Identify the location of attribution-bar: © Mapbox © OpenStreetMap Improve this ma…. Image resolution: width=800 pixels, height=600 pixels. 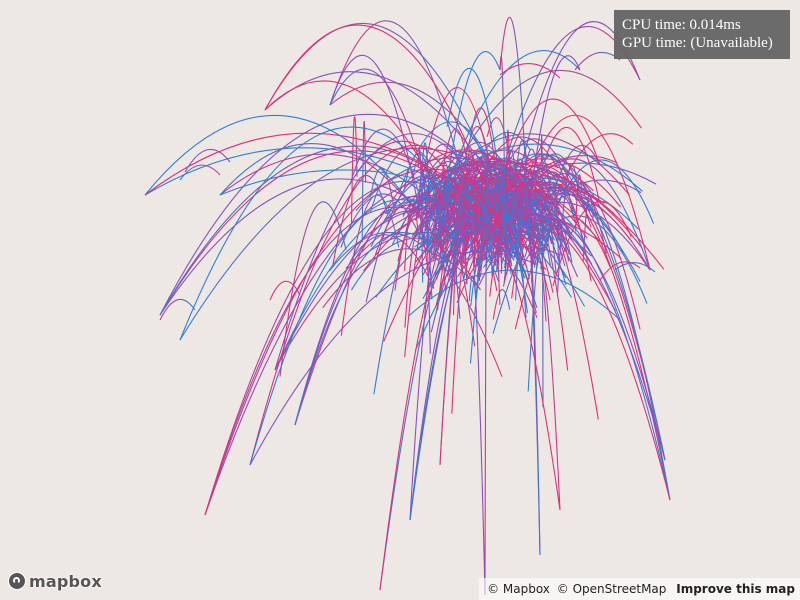
(639, 589).